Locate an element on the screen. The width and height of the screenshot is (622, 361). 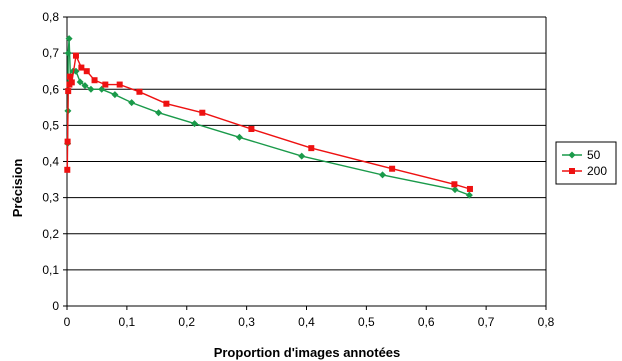
y-tick-label: 0,2 is located at coordinates (50, 234).